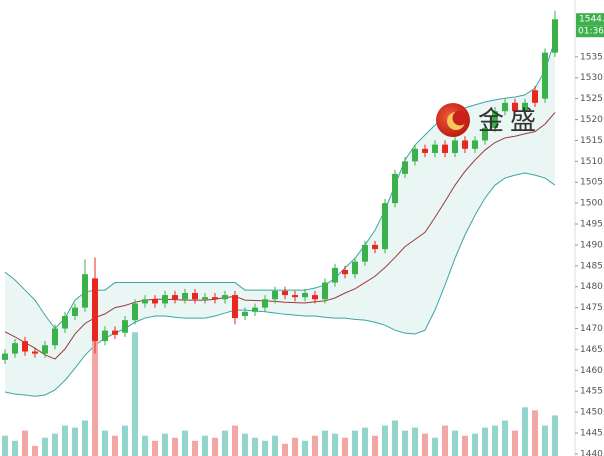 This screenshot has height=456, width=604. Describe the element at coordinates (592, 141) in the screenshot. I see `y-tick-label: 1515.0` at that location.